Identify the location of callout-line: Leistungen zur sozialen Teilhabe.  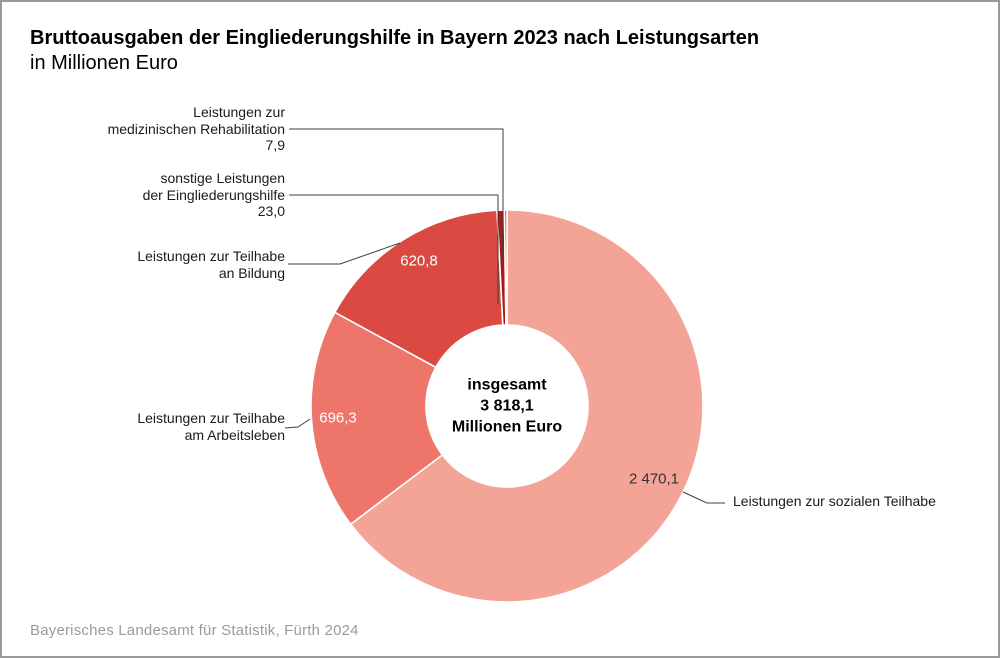
(834, 501).